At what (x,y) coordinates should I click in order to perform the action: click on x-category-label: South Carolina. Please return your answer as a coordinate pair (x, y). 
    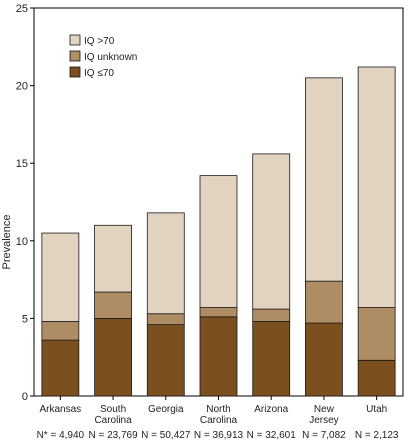
    Looking at the image, I should click on (113, 415).